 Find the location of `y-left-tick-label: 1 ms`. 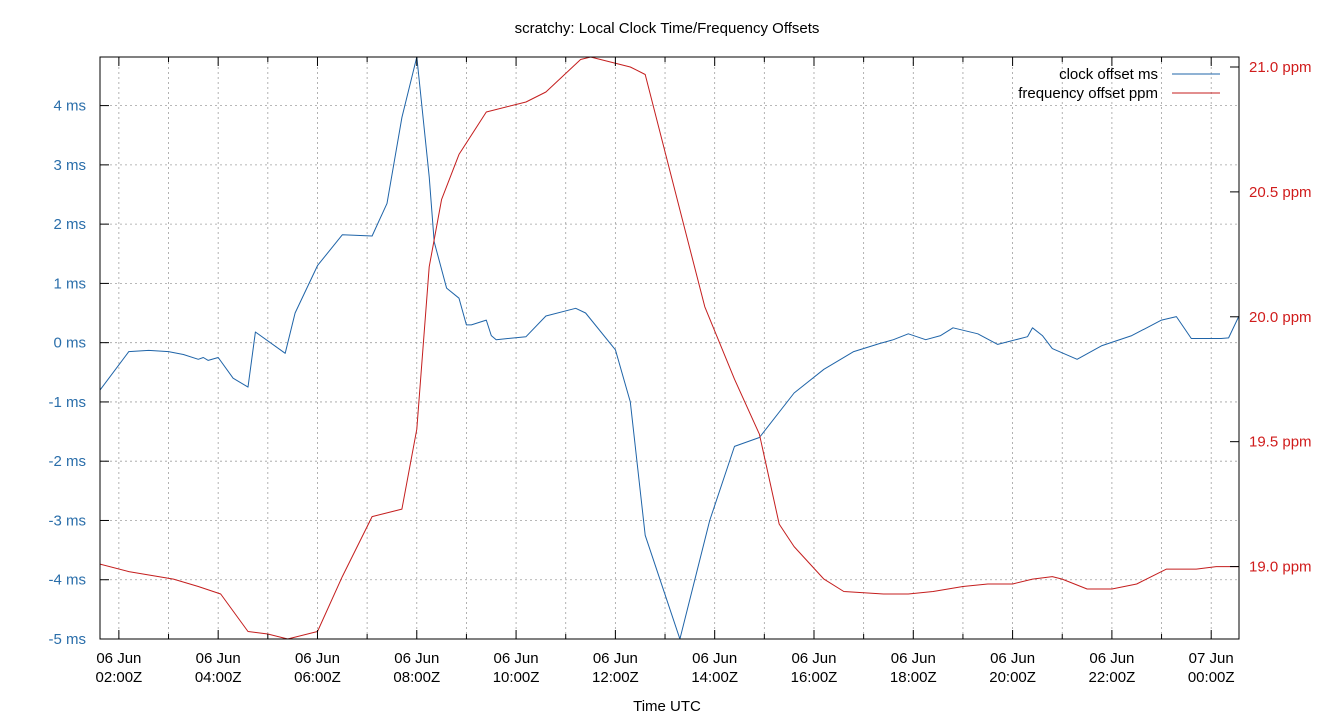

y-left-tick-label: 1 ms is located at coordinates (69, 283).